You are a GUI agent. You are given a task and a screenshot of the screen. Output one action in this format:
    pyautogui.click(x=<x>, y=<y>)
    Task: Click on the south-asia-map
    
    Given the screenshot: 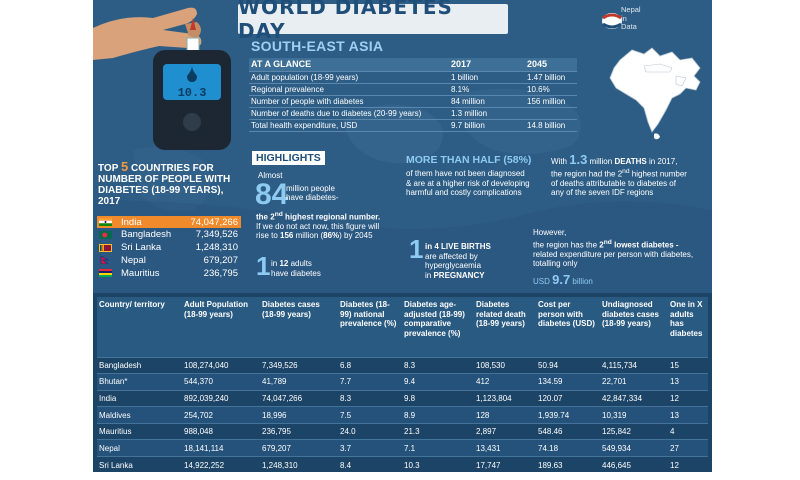 What is the action you would take?
    pyautogui.click(x=655, y=93)
    